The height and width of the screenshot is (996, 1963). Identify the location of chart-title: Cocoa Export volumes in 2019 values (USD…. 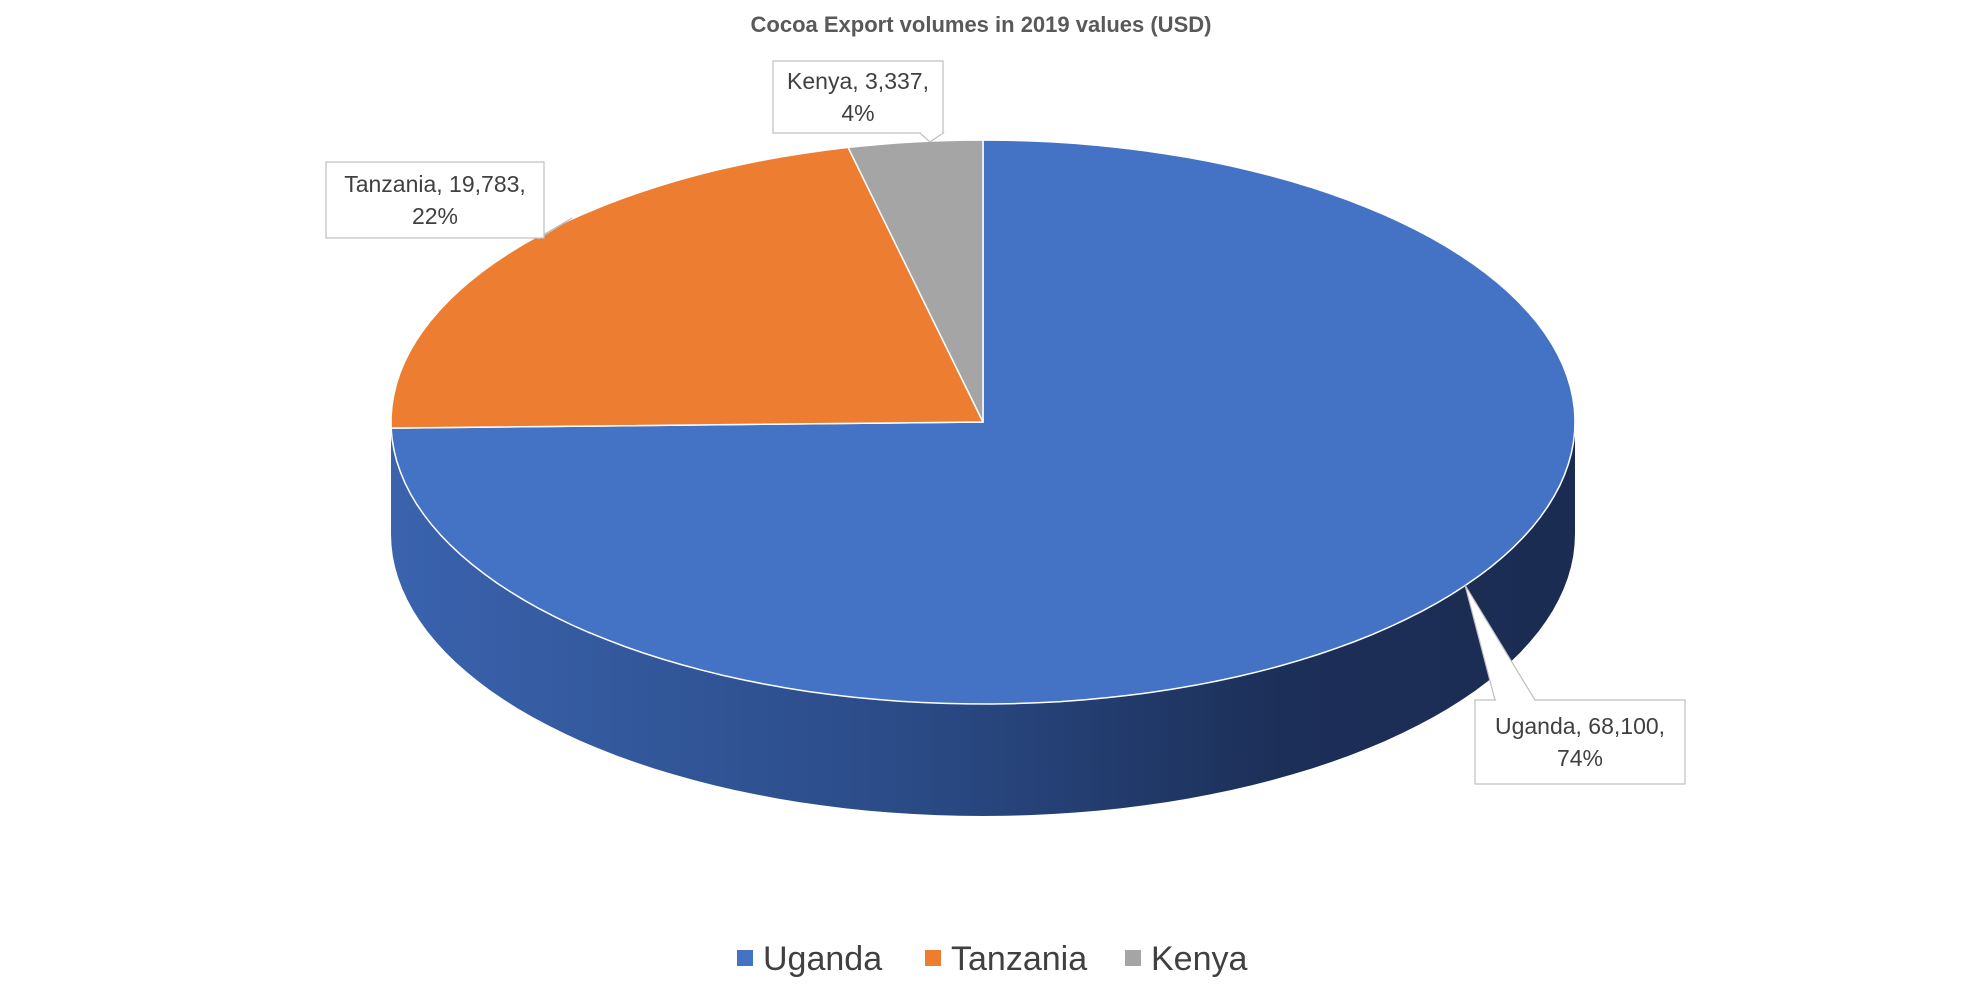
(981, 24).